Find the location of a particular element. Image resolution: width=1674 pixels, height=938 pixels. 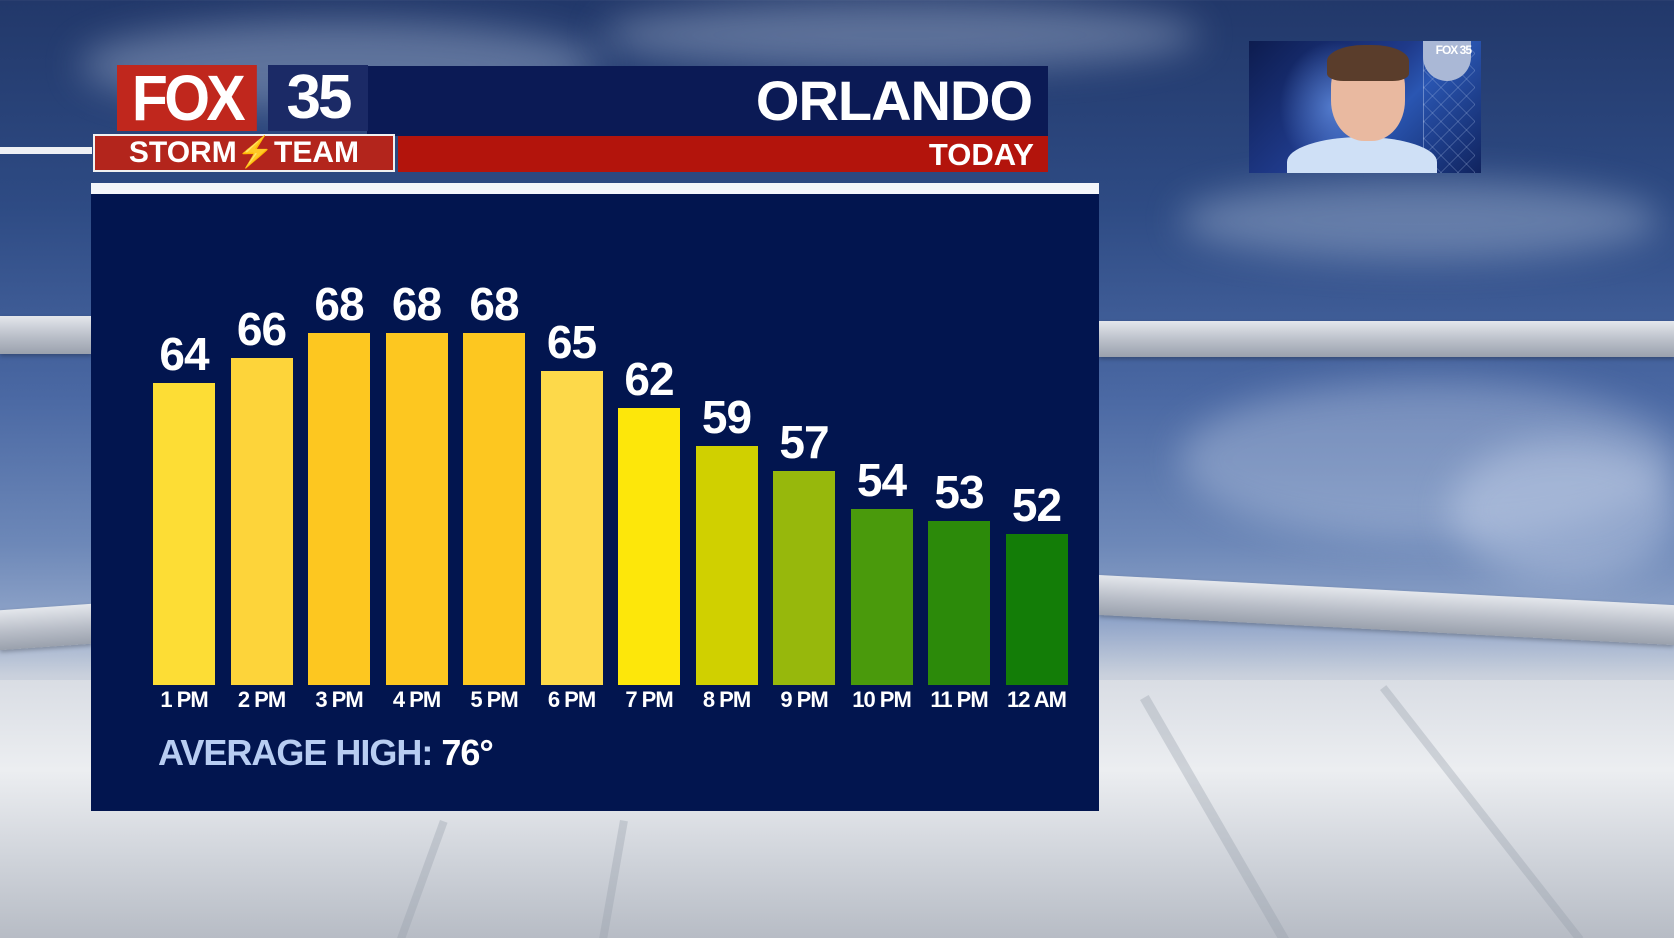

hour-label: 7 PM is located at coordinates (649, 699).